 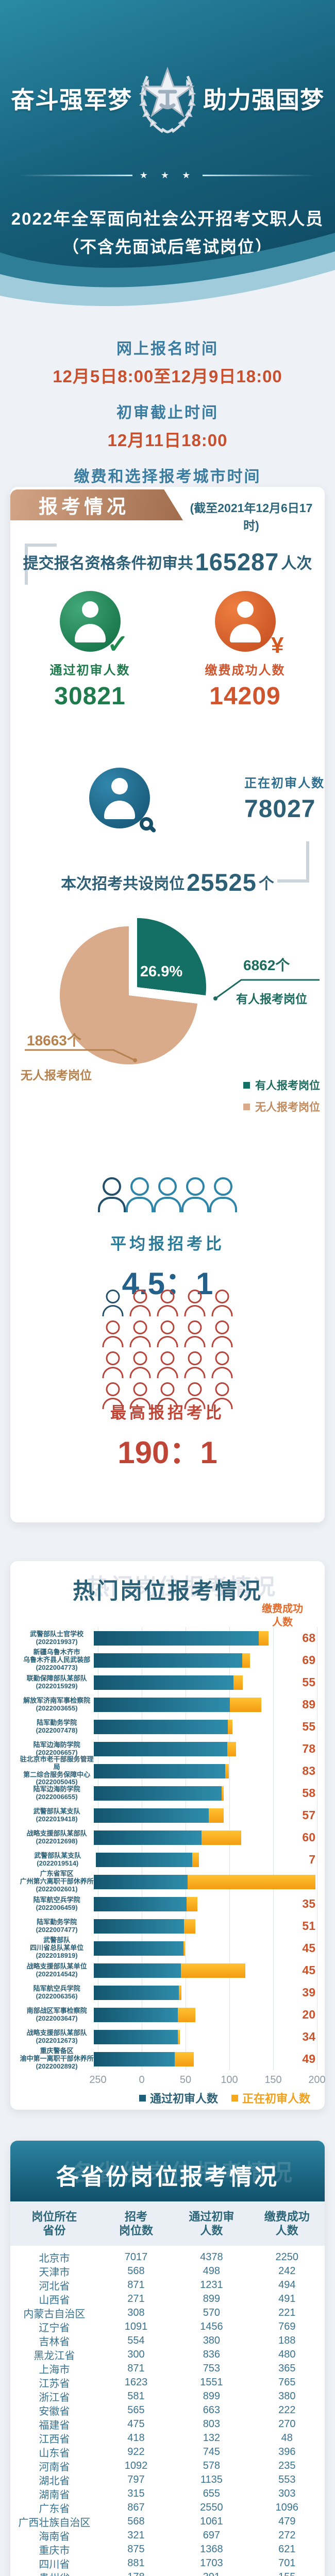 I want to click on cell-province: 辽宁省, so click(x=54, y=2328).